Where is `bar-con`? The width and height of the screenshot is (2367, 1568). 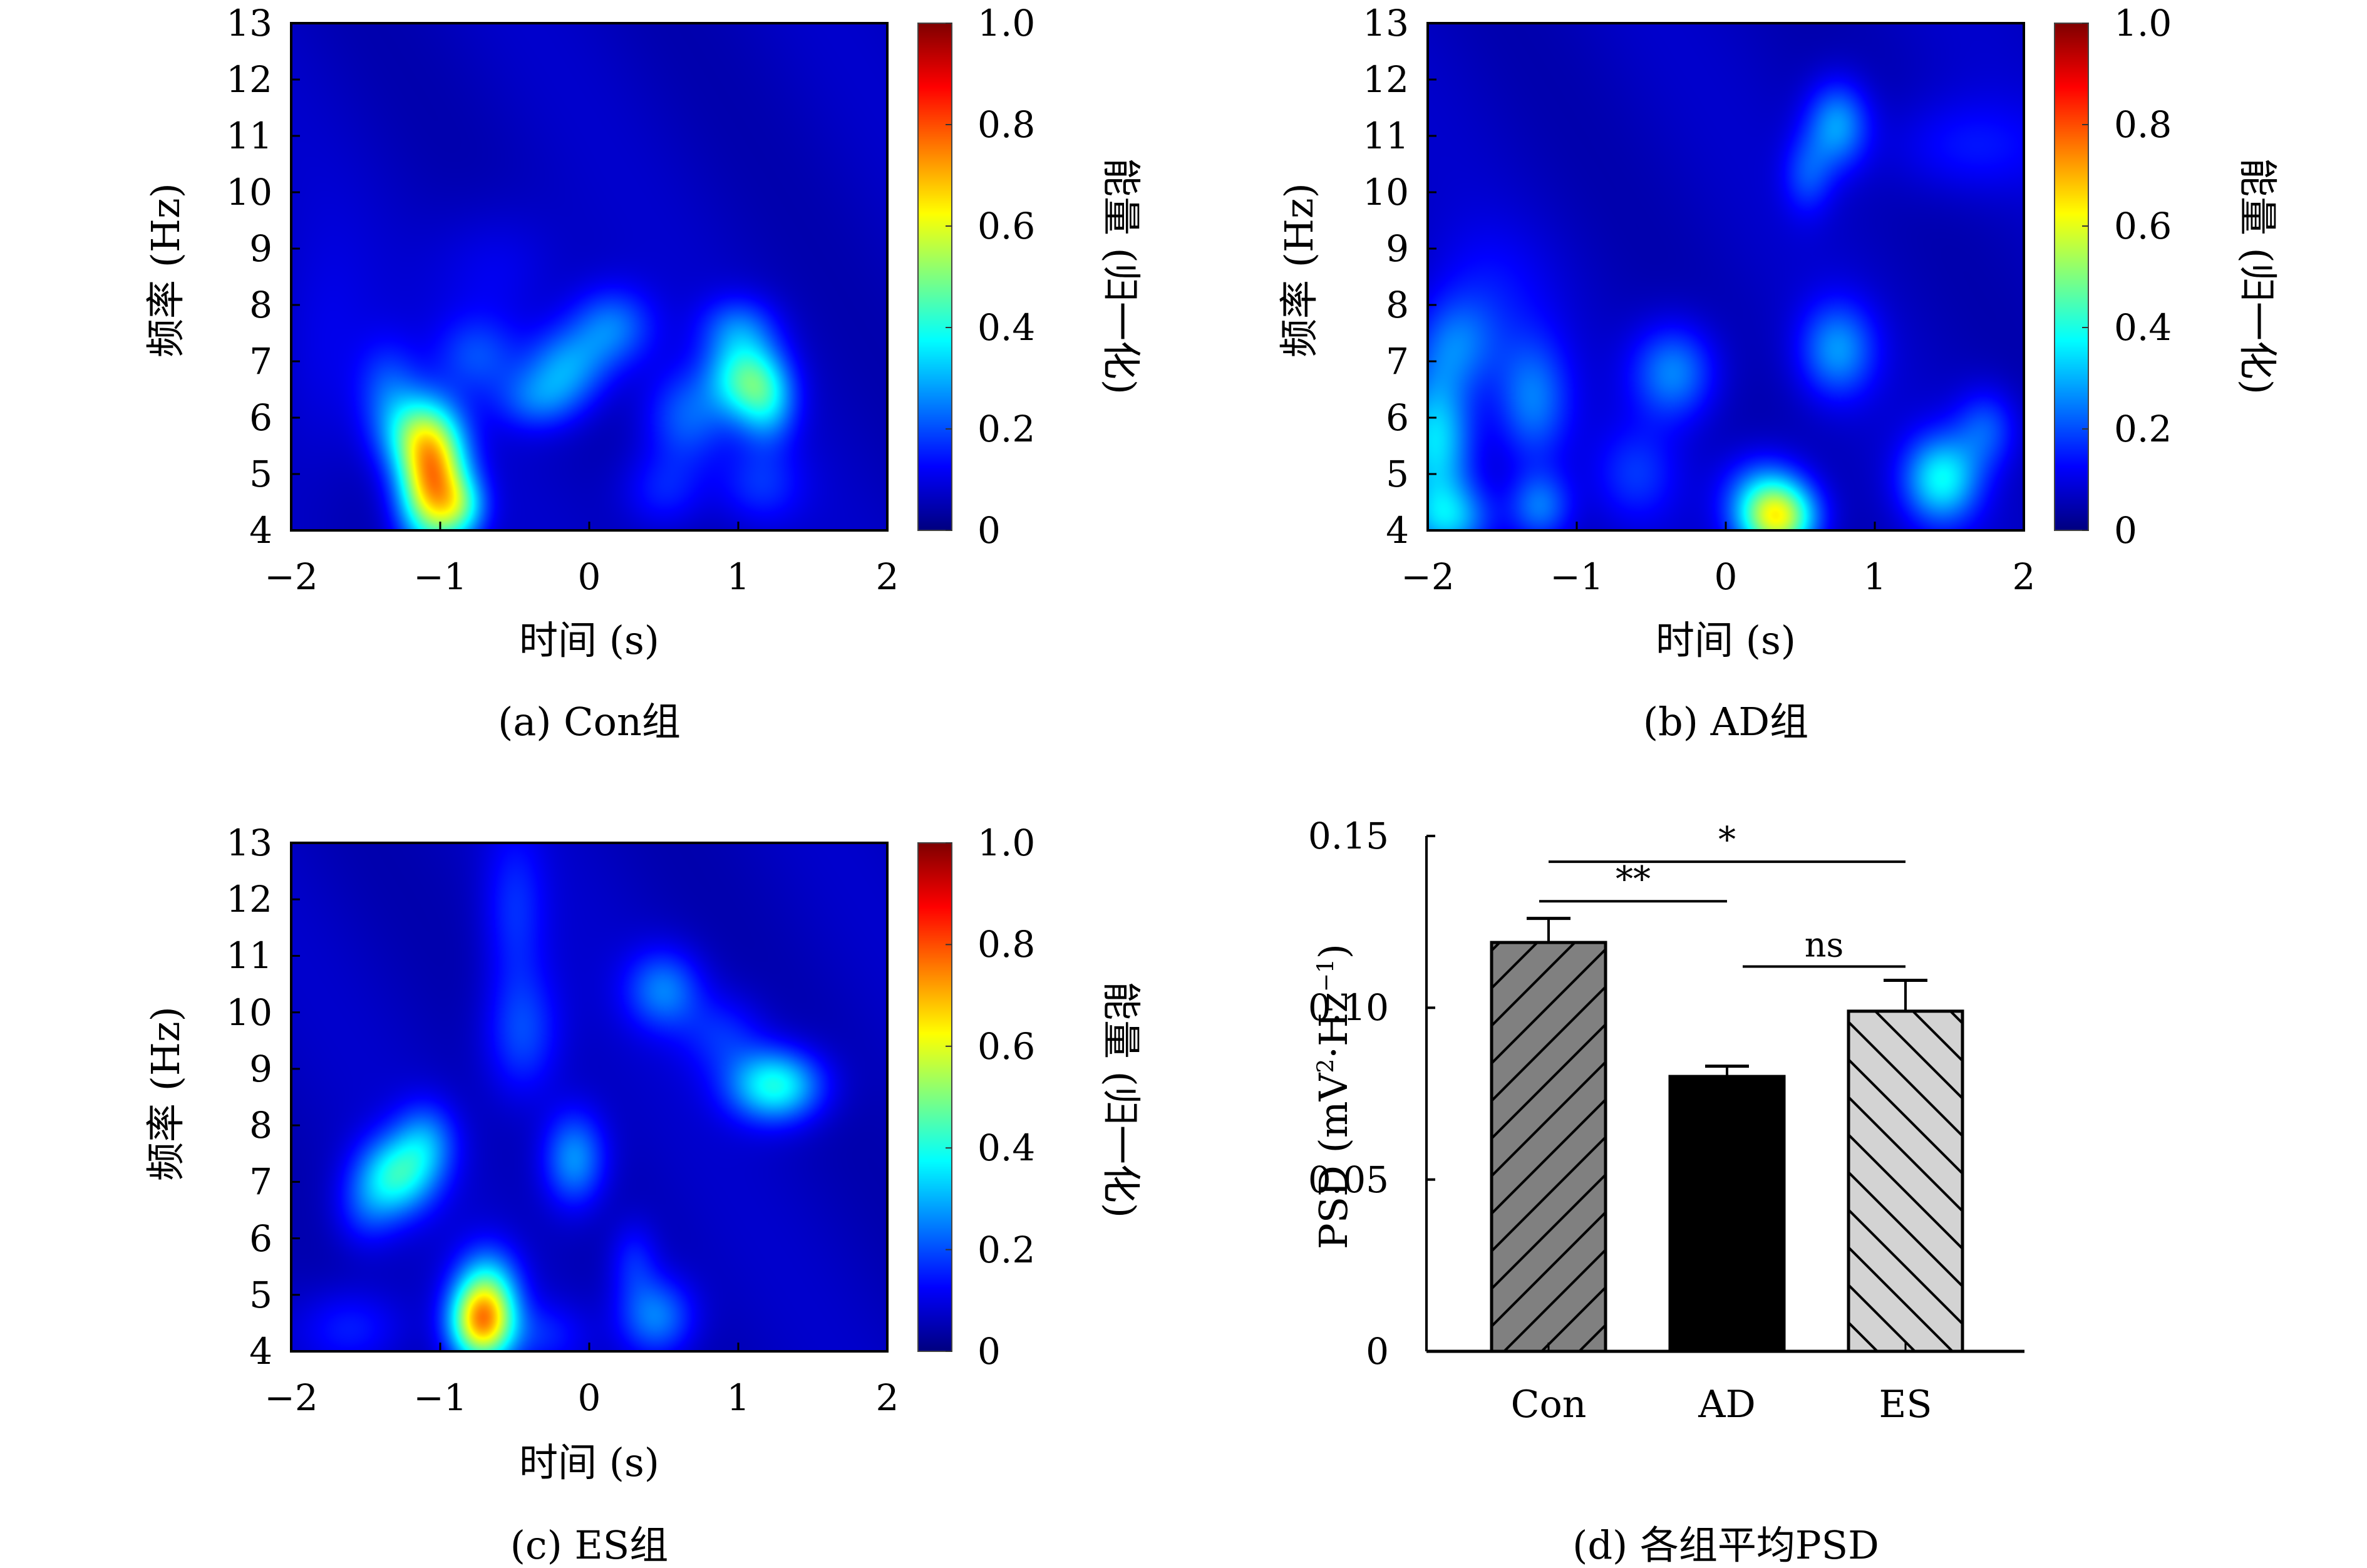 bar-con is located at coordinates (1549, 1147).